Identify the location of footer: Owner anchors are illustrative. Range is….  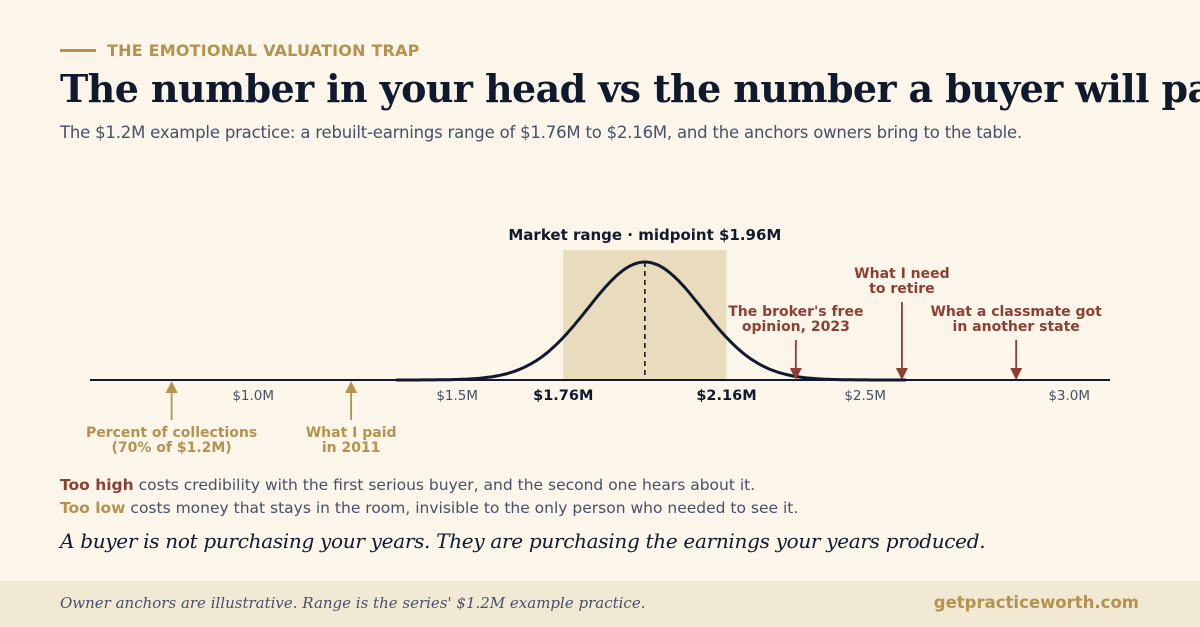
(600, 604).